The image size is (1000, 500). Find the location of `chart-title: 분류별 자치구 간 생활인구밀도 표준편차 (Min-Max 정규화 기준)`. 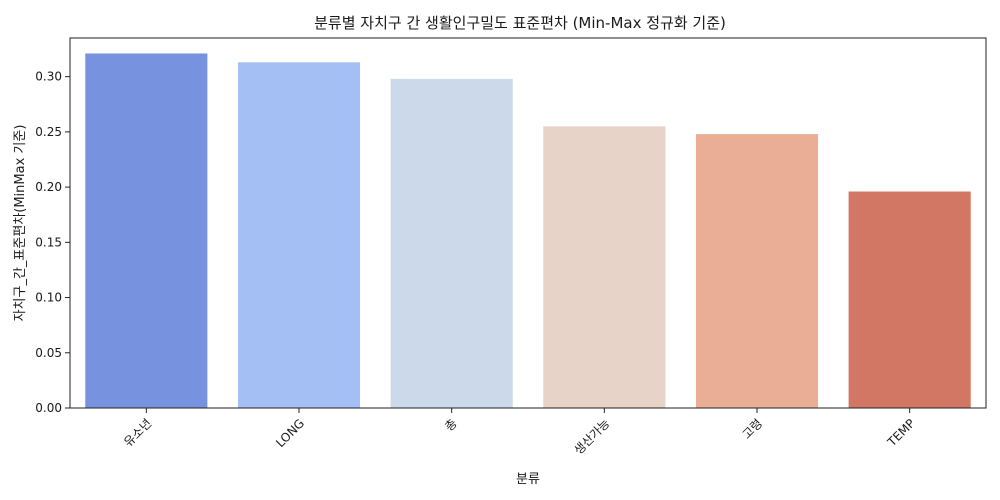

chart-title: 분류별 자치구 간 생활인구밀도 표준편차 (Min-Max 정규화 기준) is located at coordinates (520, 23).